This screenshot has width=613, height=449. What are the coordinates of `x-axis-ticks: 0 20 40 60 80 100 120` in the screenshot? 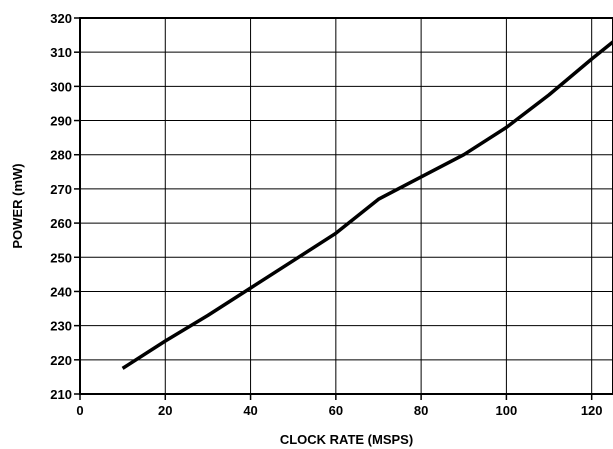 It's located at (339, 406).